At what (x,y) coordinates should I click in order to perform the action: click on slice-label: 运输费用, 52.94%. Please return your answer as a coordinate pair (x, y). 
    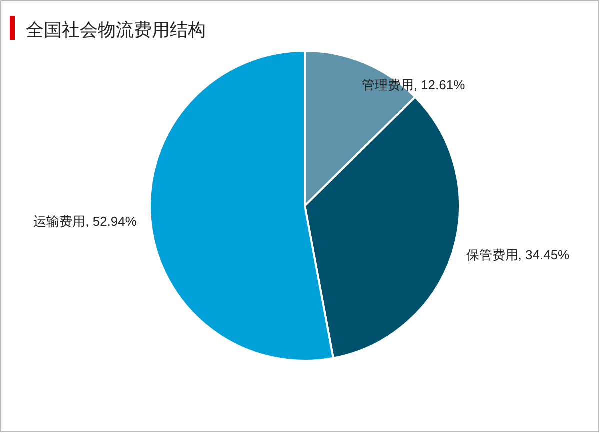
    Looking at the image, I should click on (86, 222).